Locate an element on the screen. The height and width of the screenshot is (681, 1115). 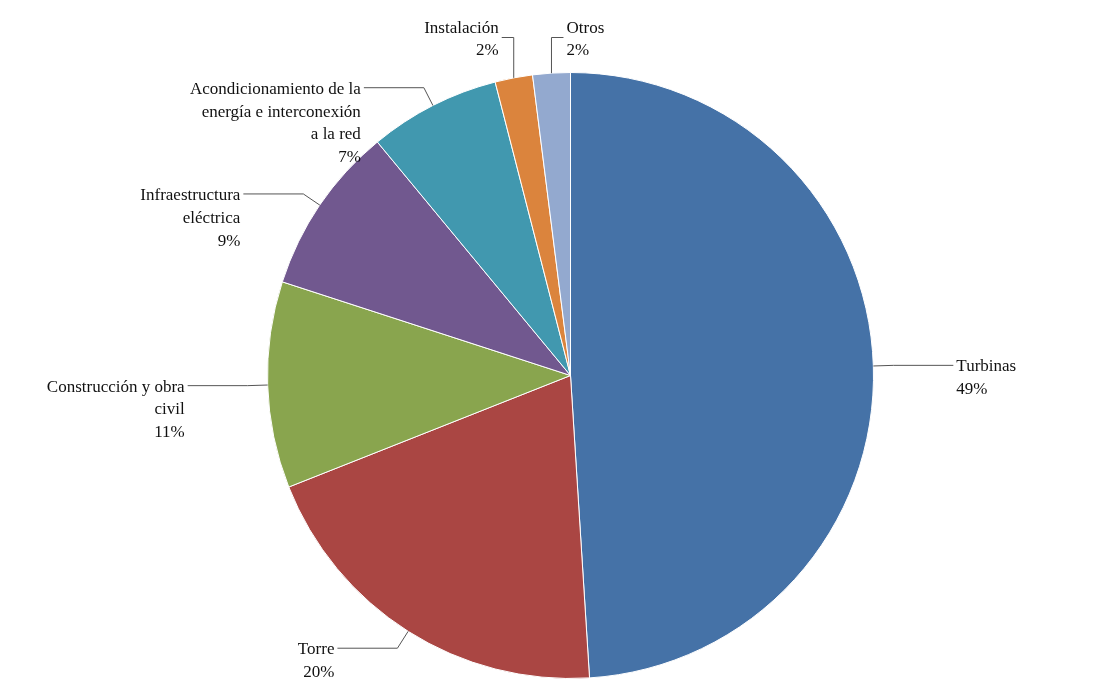
slice-label: Otros is located at coordinates (585, 27).